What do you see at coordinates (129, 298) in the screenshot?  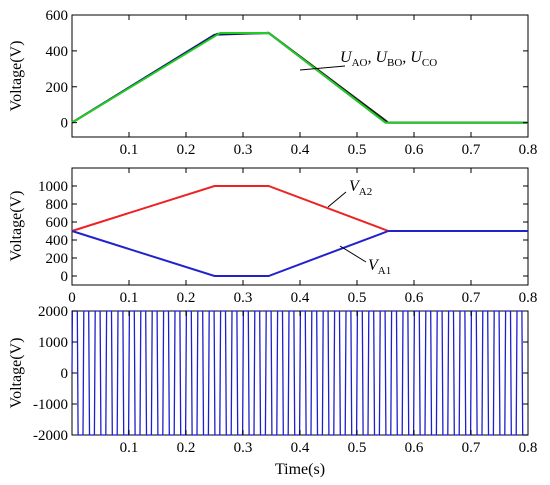 I see `panel-2-xtick-label: 0.1` at bounding box center [129, 298].